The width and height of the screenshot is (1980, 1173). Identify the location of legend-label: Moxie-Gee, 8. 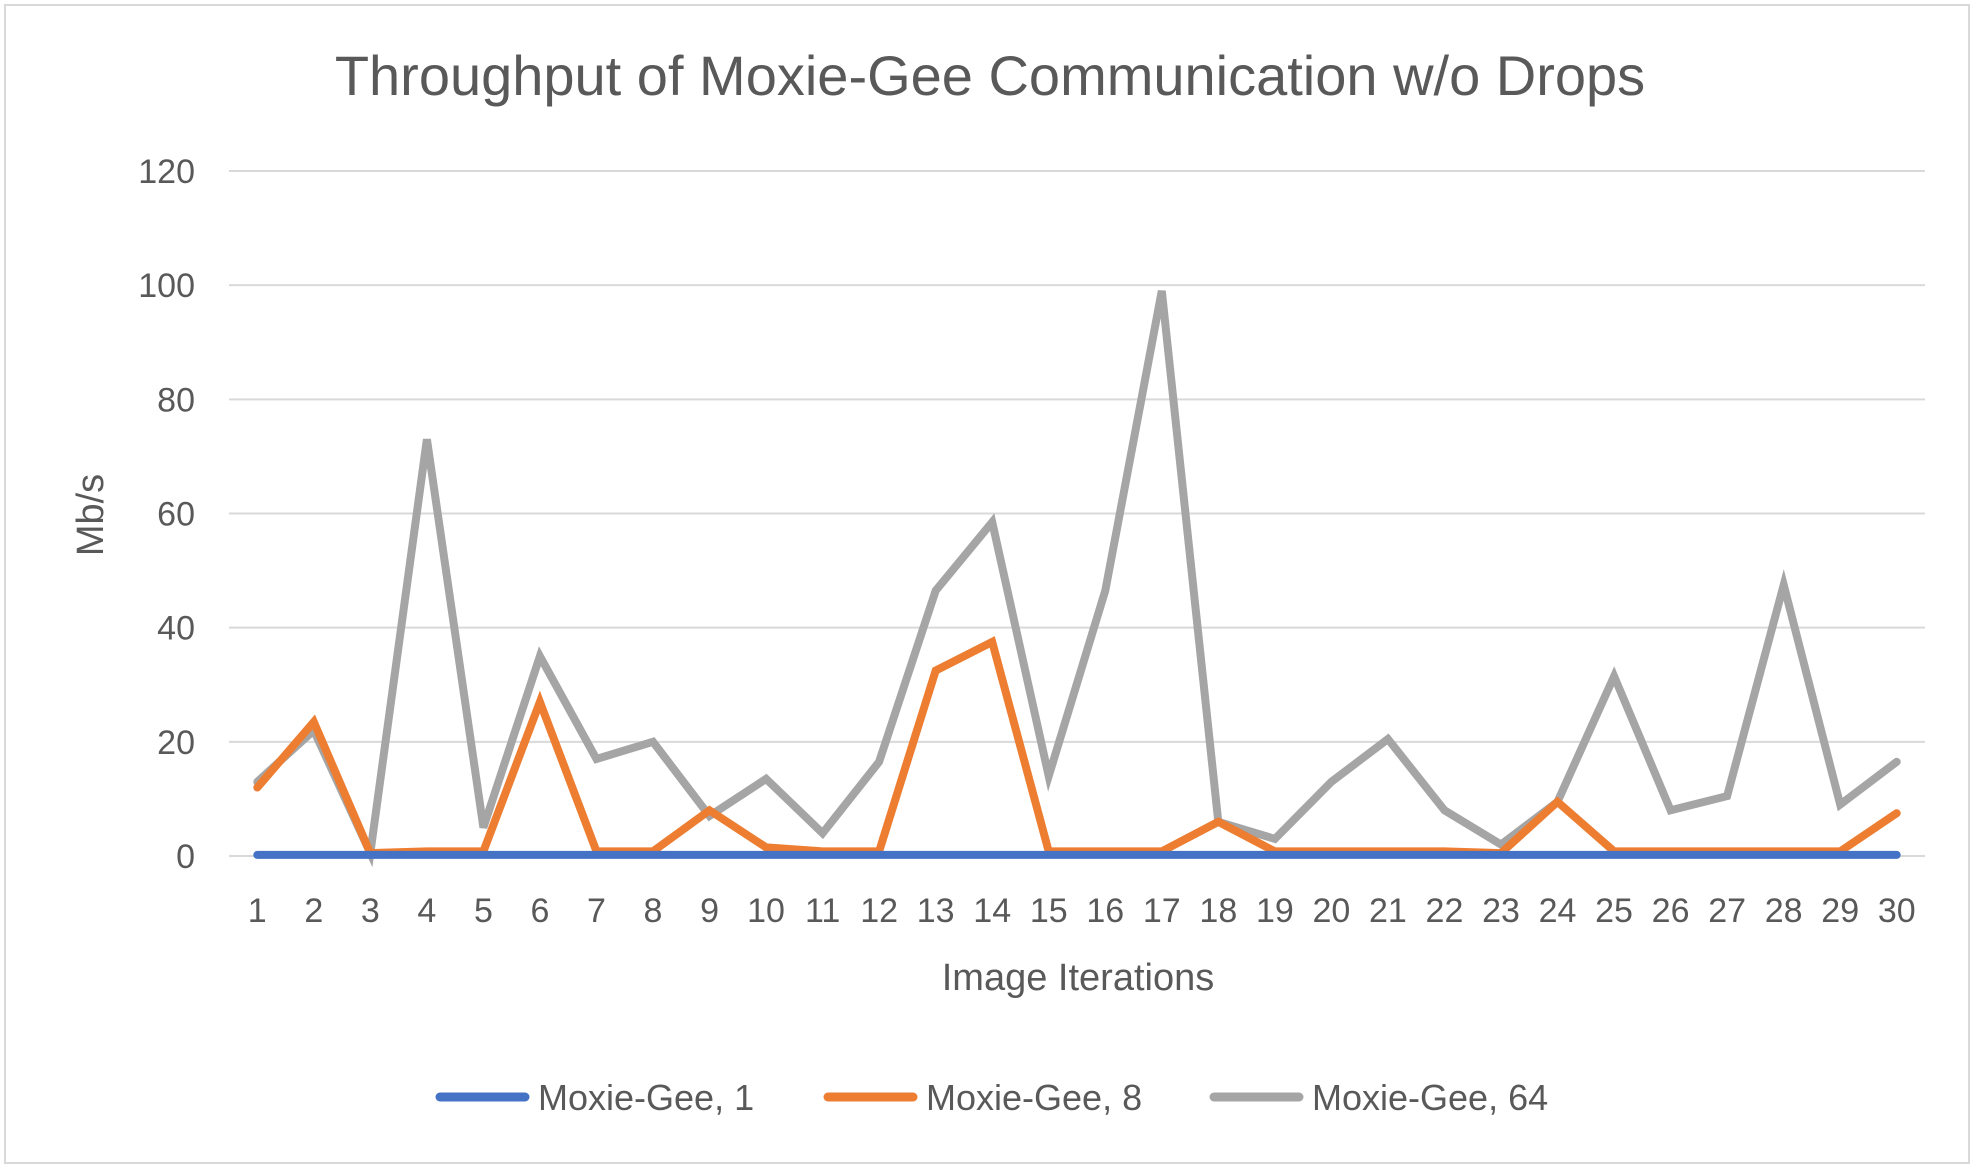
(1034, 1097).